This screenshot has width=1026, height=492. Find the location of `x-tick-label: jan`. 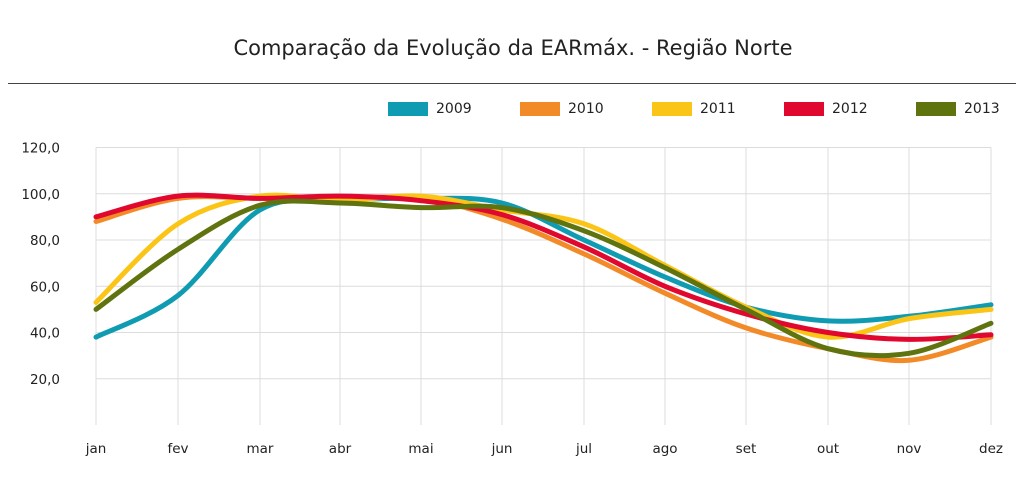

x-tick-label: jan is located at coordinates (96, 449).